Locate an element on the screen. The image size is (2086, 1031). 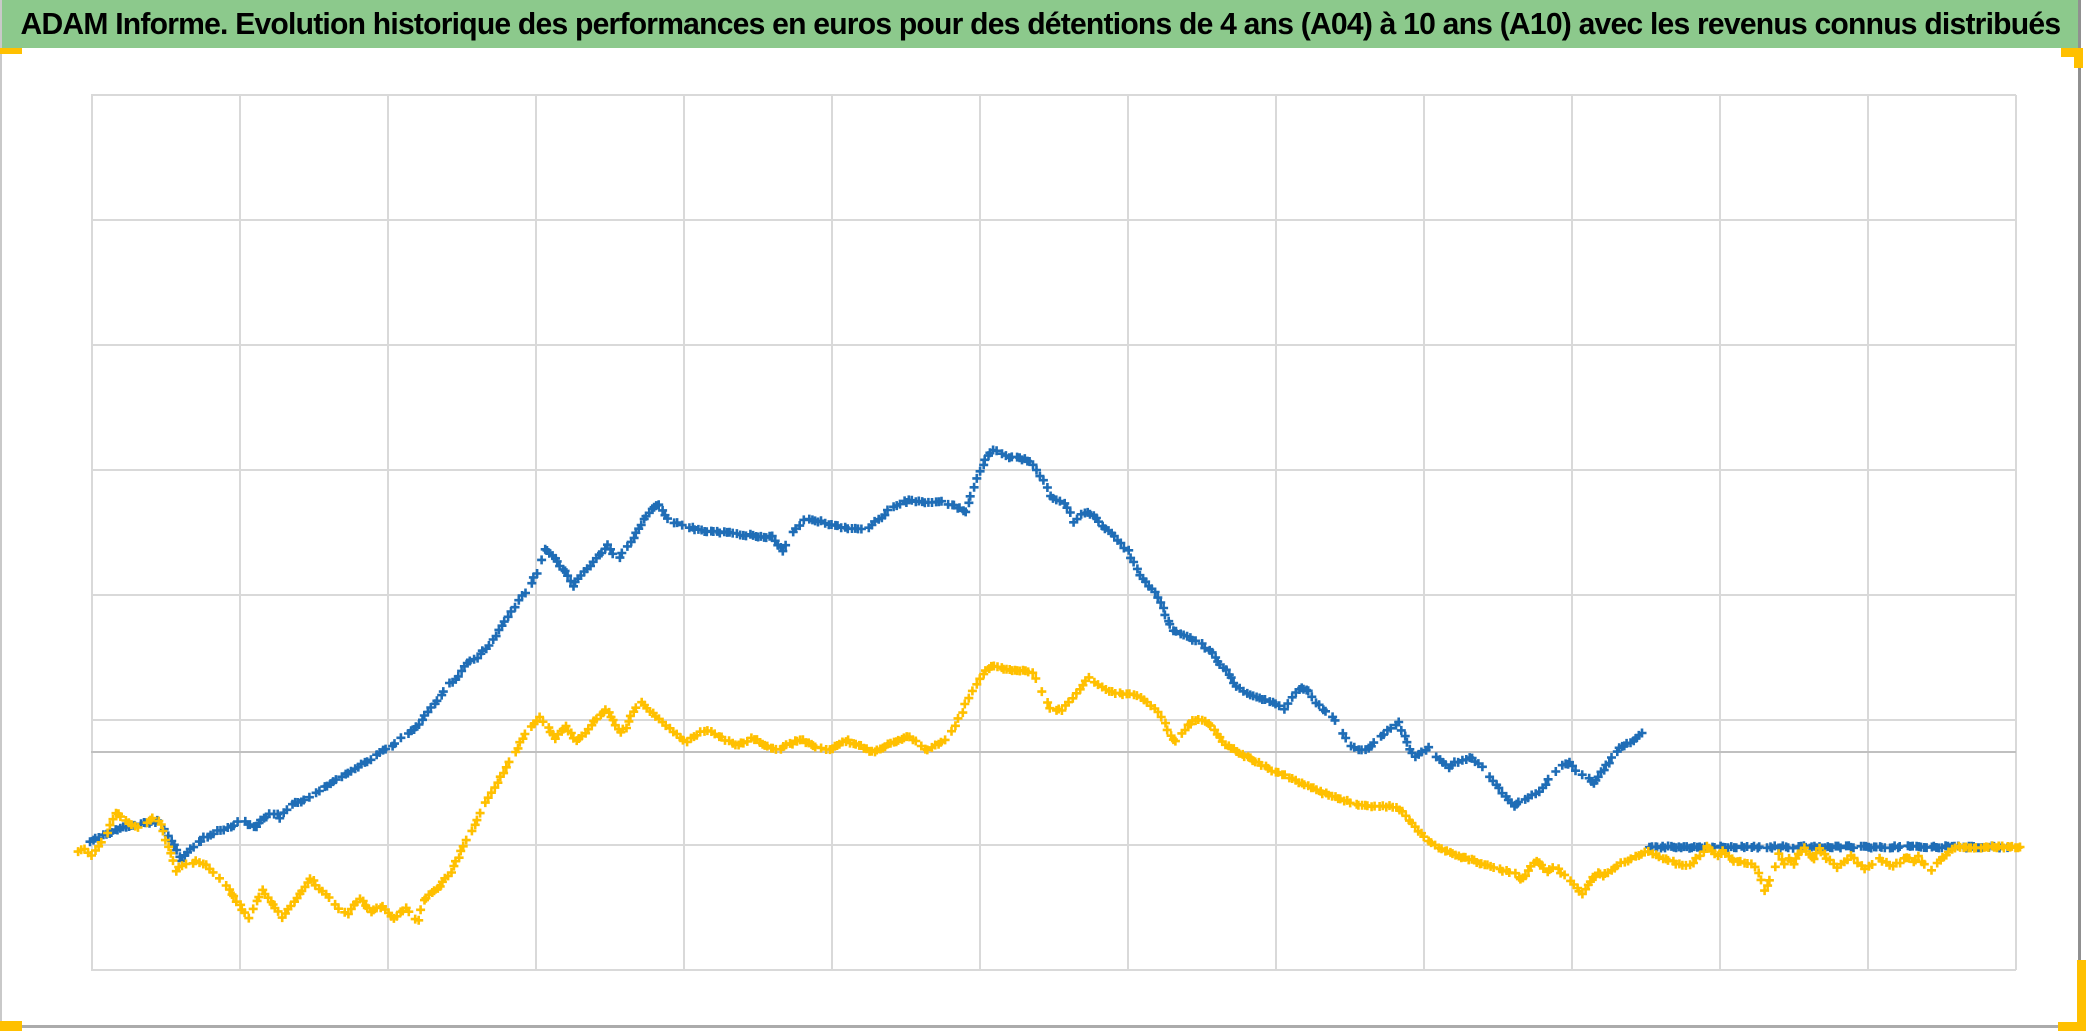
window-border-right is located at coordinates (2079, 515).